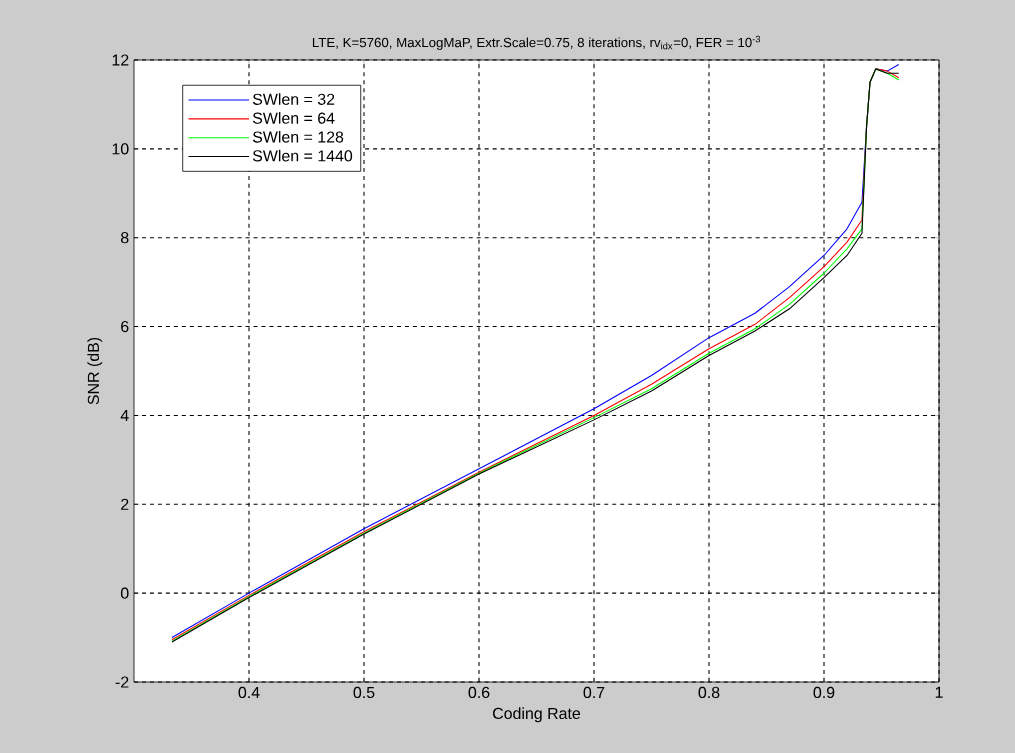 The image size is (1015, 753). What do you see at coordinates (95, 371) in the screenshot?
I see `y-axis-title: SNR (dB)` at bounding box center [95, 371].